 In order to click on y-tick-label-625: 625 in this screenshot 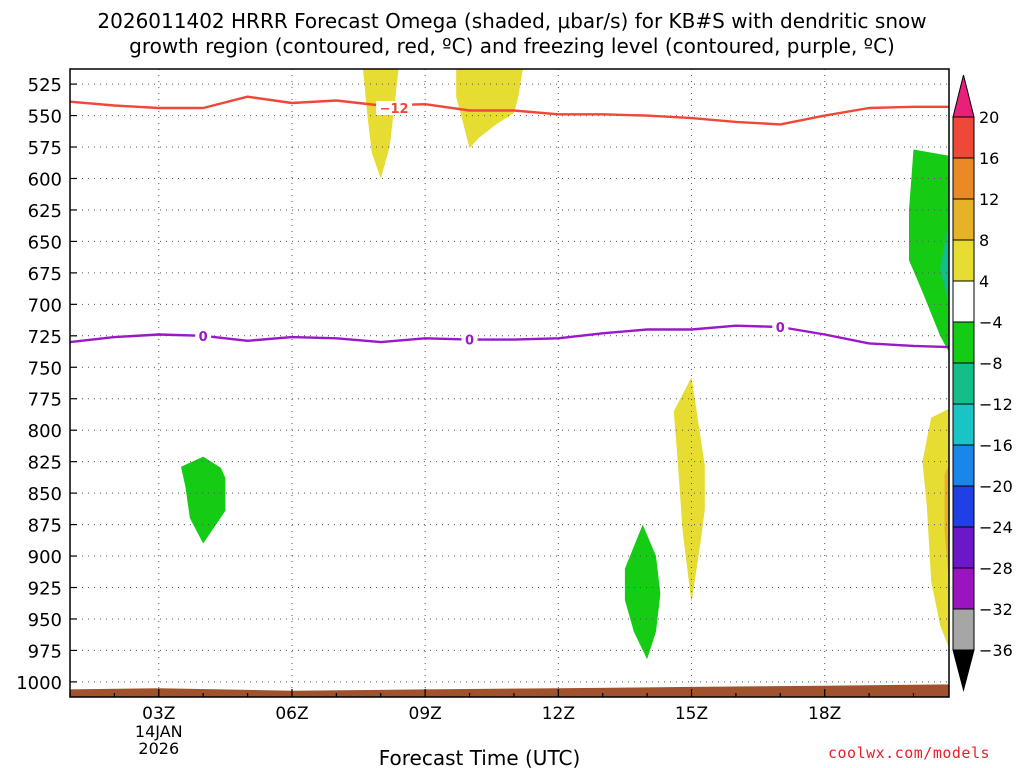, I will do `click(45, 211)`.